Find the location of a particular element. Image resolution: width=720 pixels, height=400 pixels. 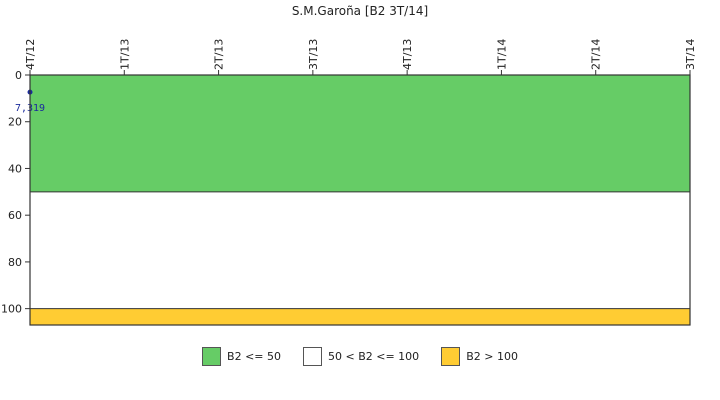

y-tick-label: 0 is located at coordinates (18, 75).